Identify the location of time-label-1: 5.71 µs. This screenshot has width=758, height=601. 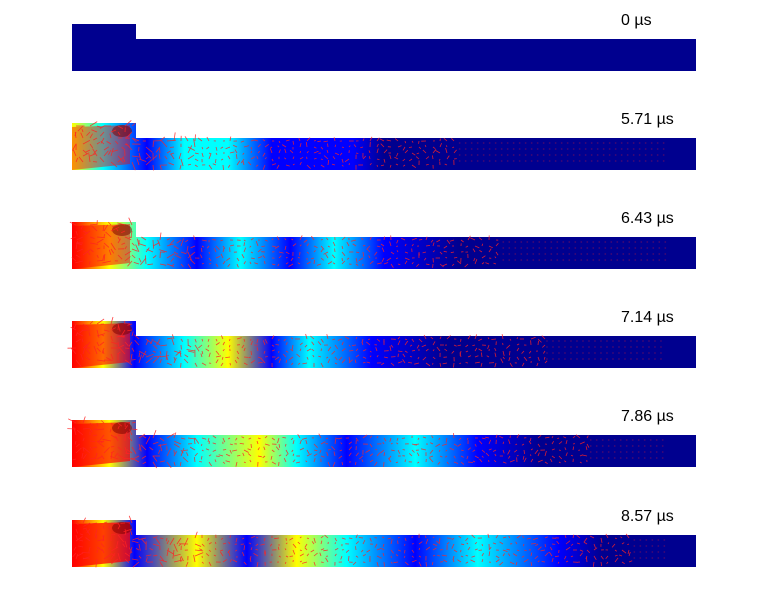
(647, 119).